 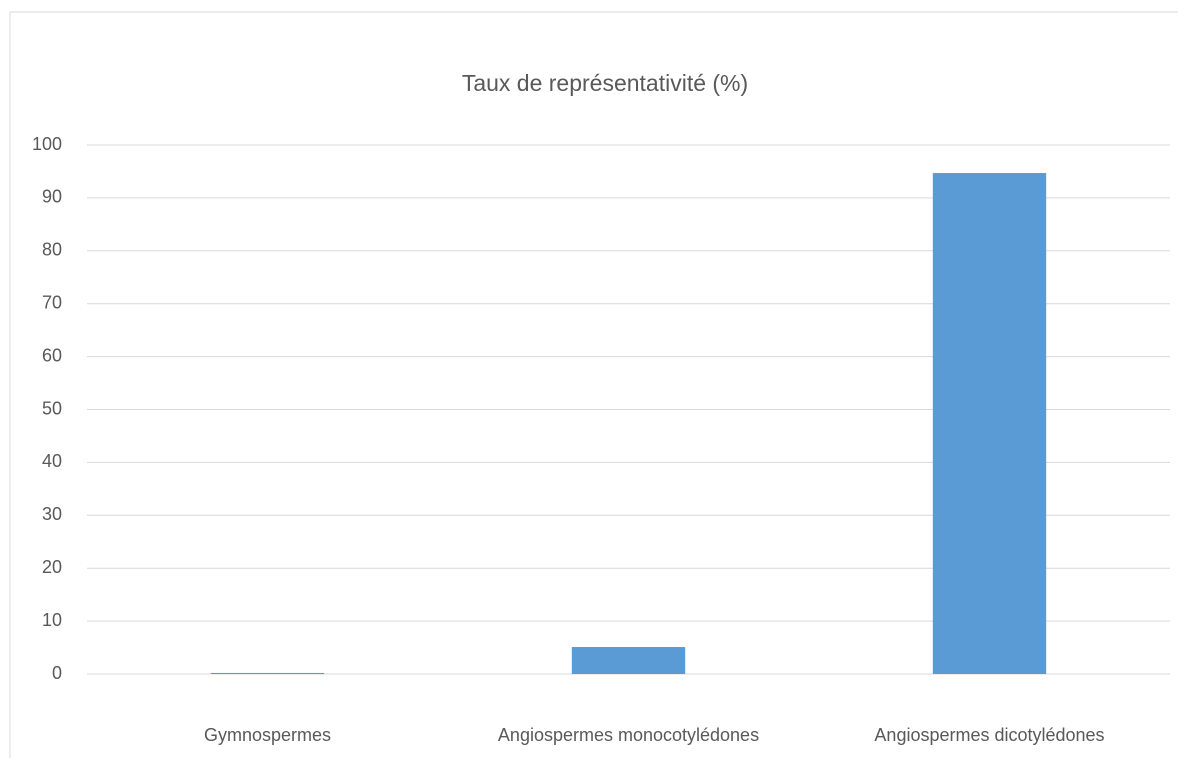 What do you see at coordinates (57, 673) in the screenshot?
I see `y-tick-label: 0` at bounding box center [57, 673].